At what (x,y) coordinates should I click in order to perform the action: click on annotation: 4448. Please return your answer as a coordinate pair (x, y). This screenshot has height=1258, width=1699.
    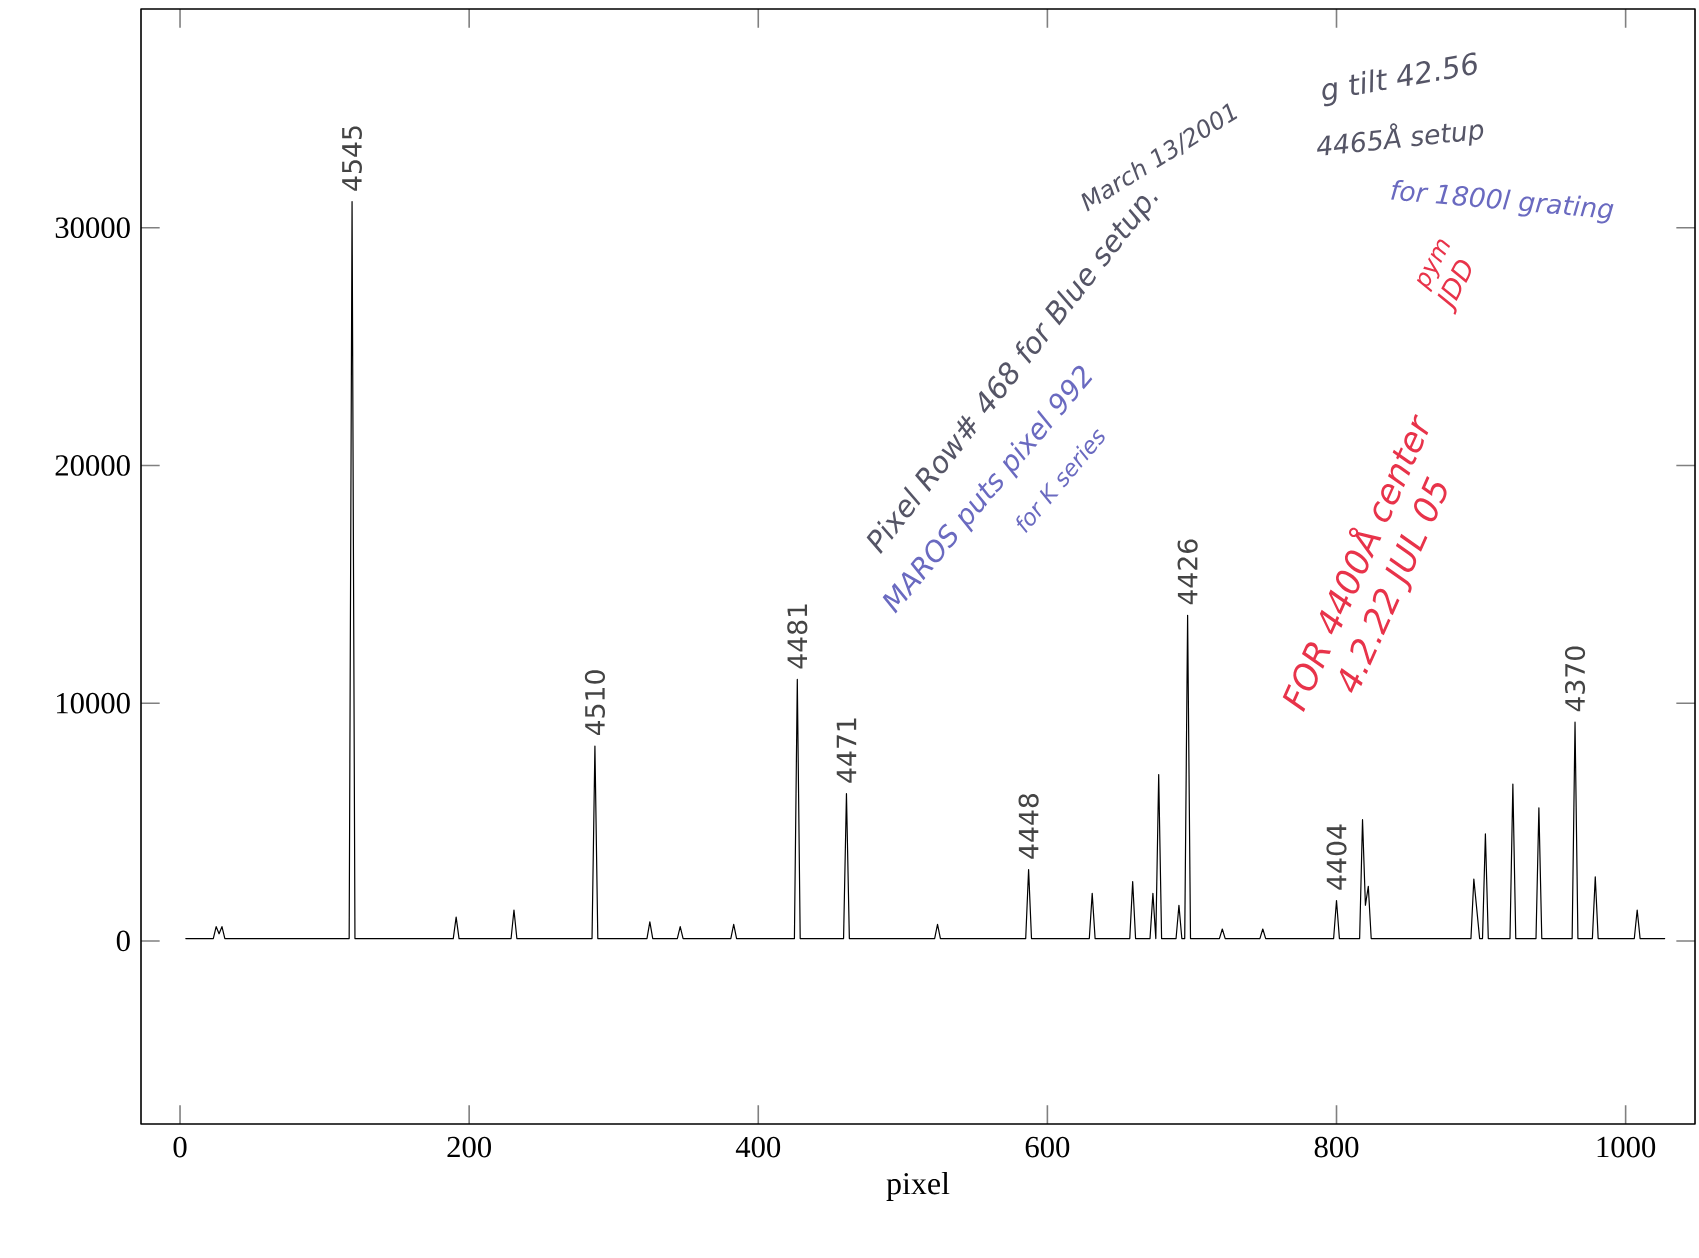
    Looking at the image, I should click on (1028, 826).